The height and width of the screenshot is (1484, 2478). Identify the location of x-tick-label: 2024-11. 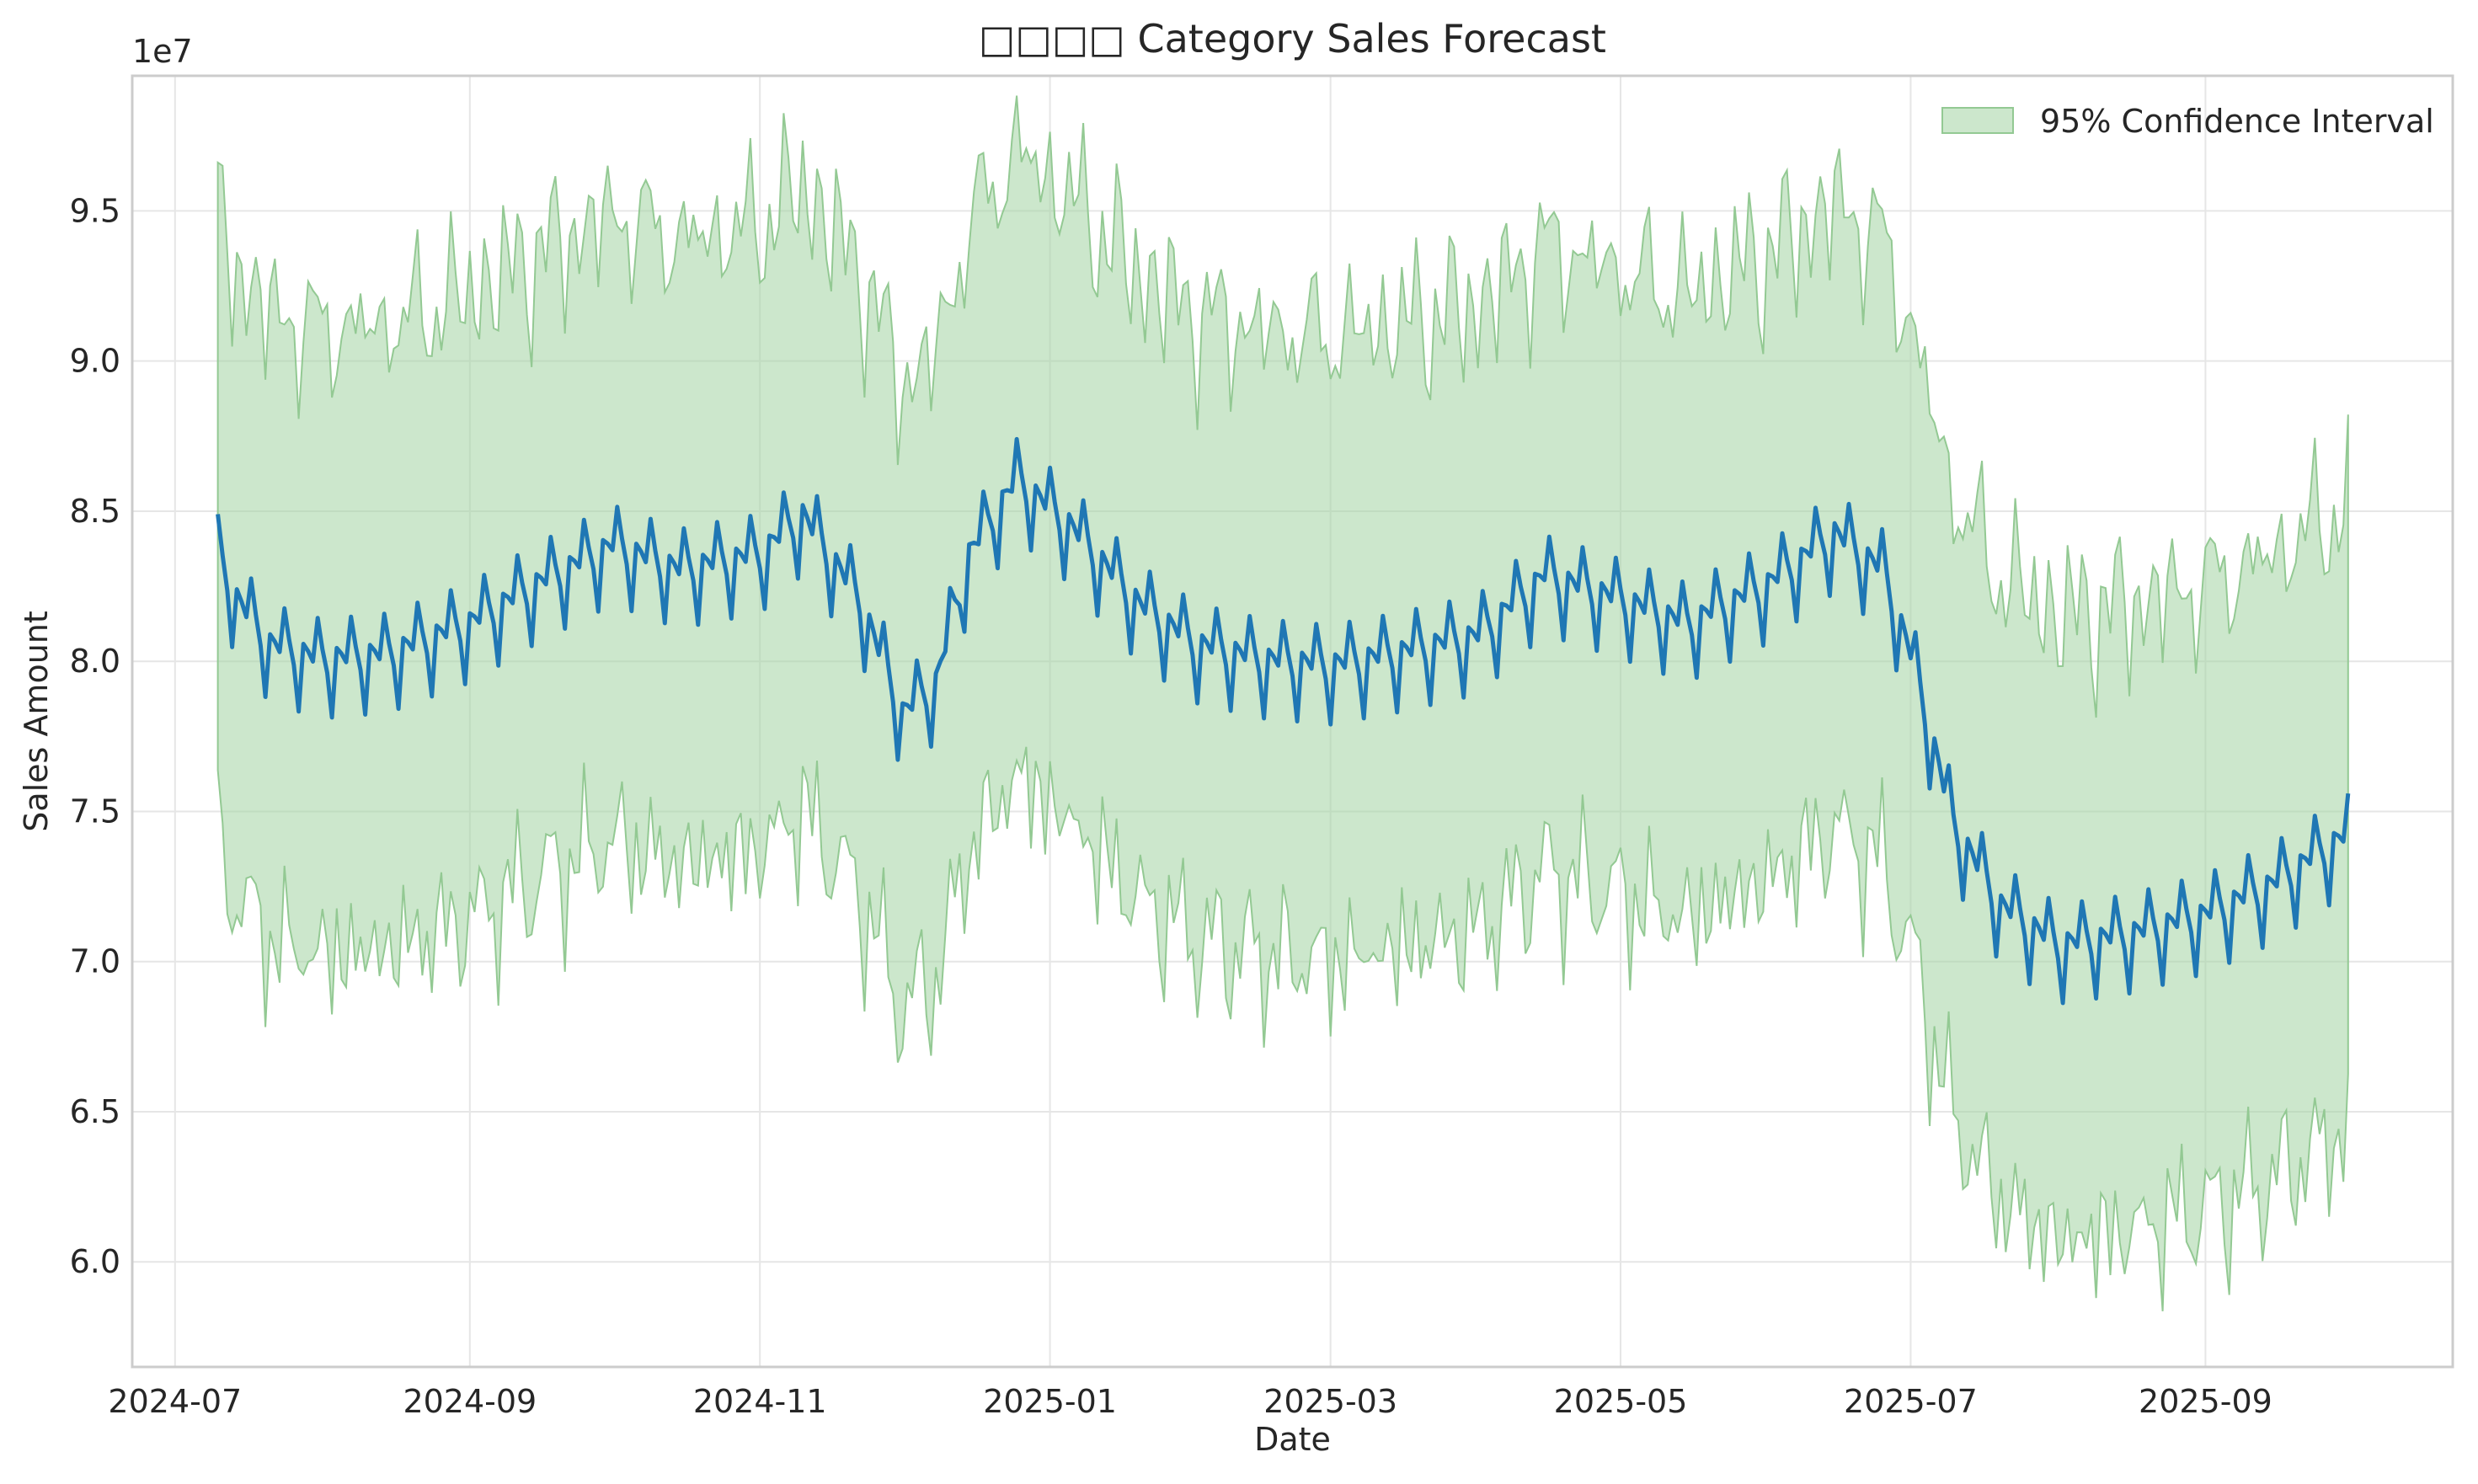
(760, 1402).